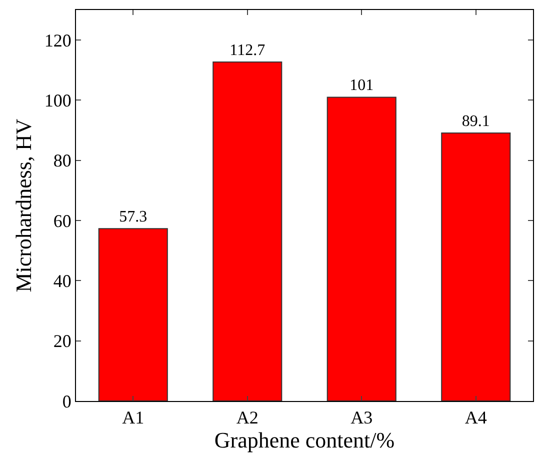  Describe the element at coordinates (58, 40) in the screenshot. I see `y-tick-label: 120` at that location.